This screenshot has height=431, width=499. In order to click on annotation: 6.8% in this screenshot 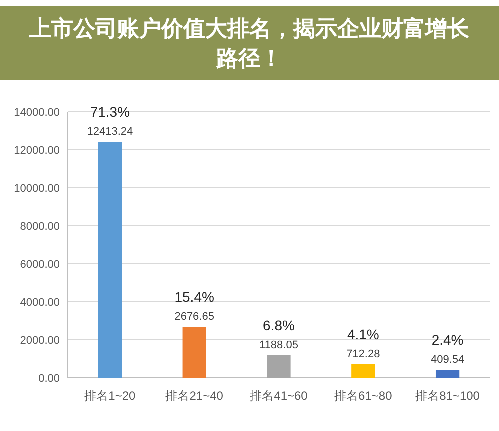, I will do `click(279, 325)`.